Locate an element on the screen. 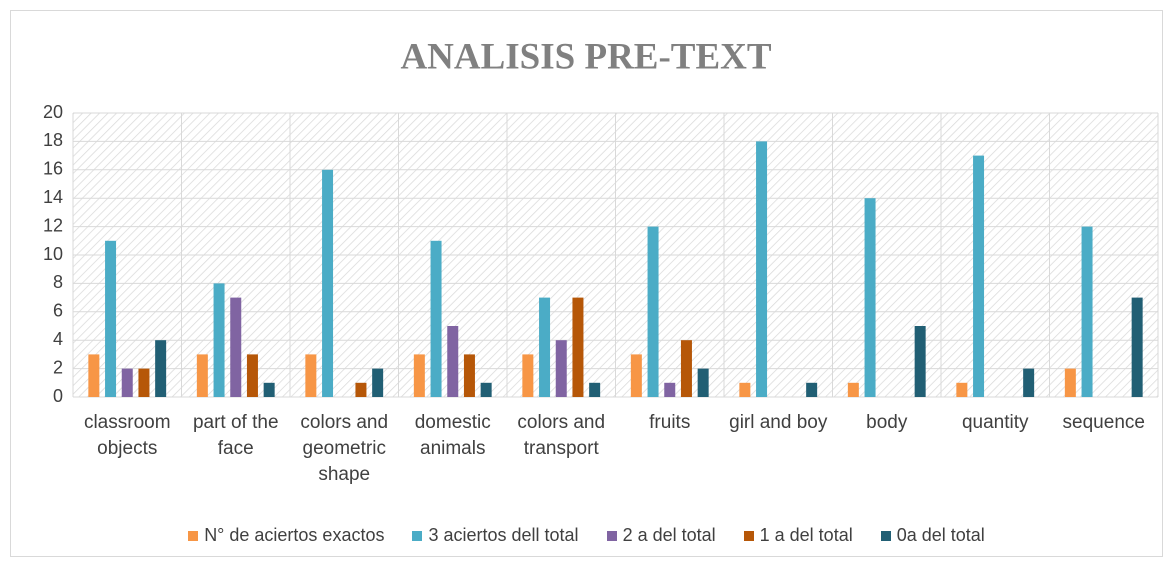  x-tick-label: part of the face is located at coordinates (235, 435).